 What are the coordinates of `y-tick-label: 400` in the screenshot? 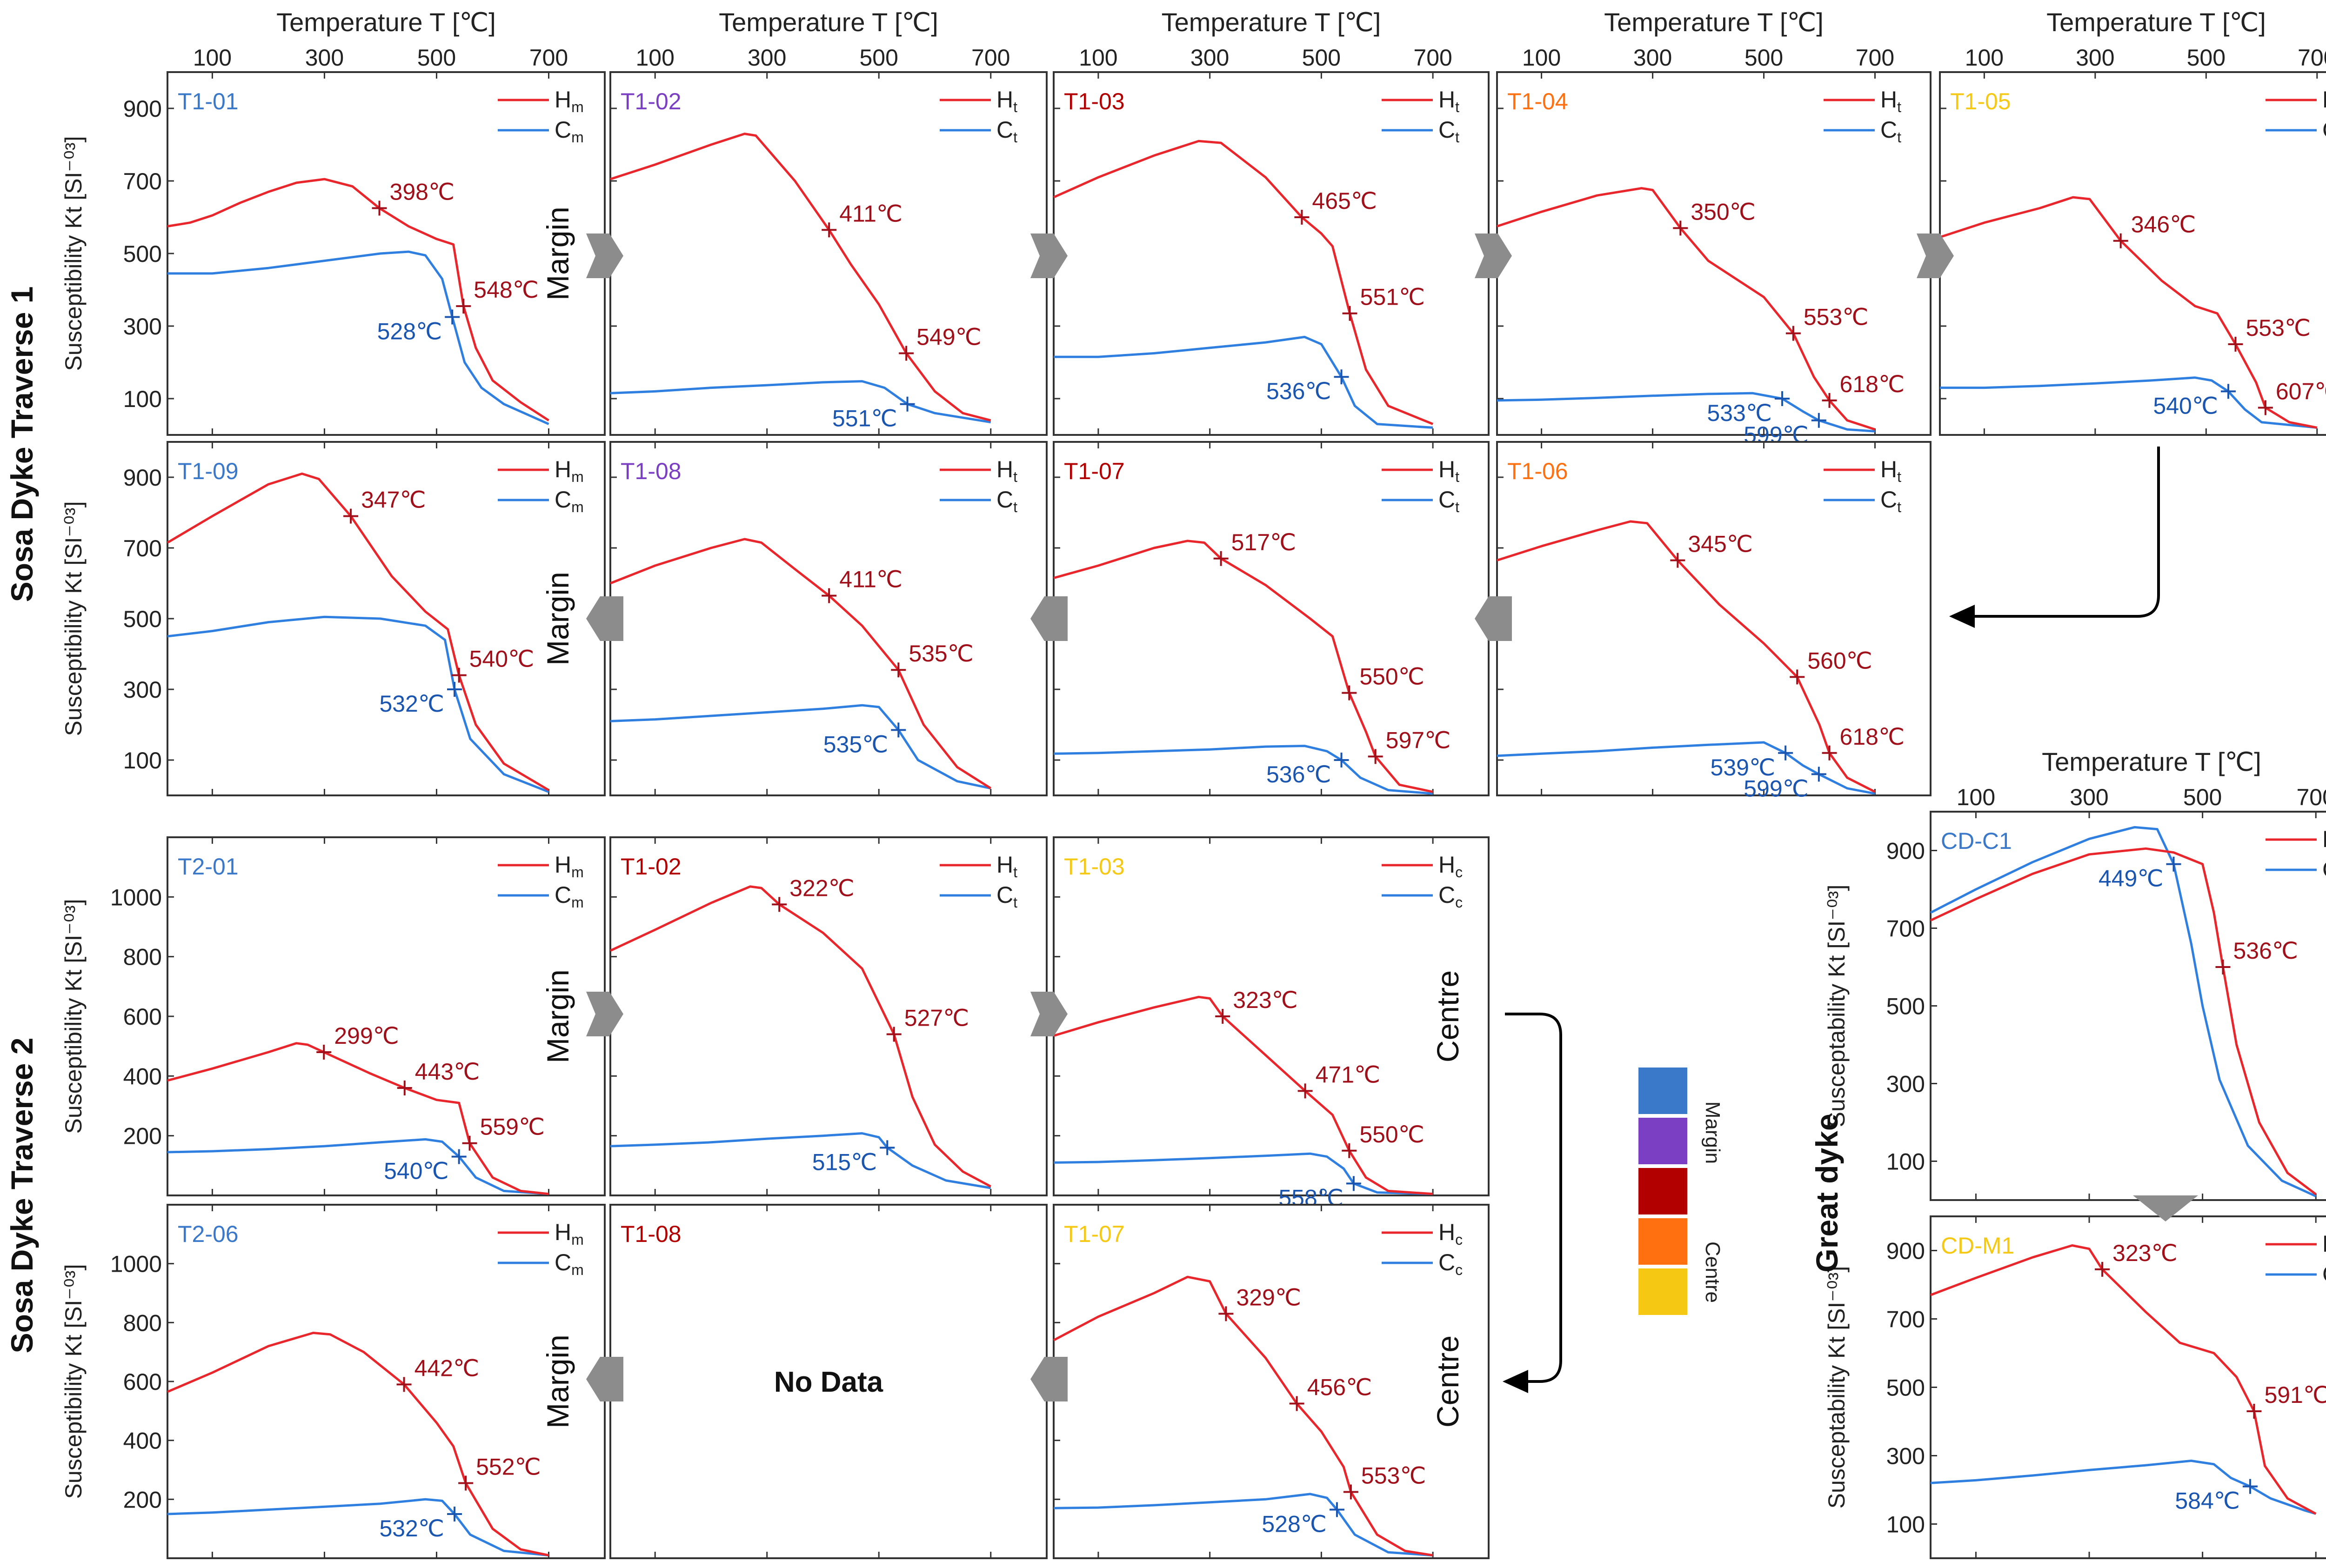 It's located at (142, 1076).